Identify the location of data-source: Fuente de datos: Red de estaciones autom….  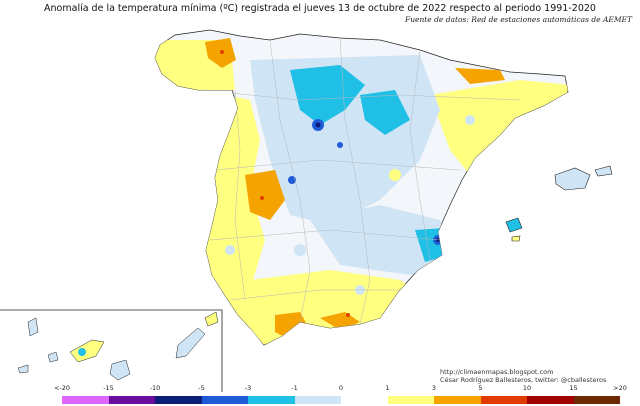
(518, 19).